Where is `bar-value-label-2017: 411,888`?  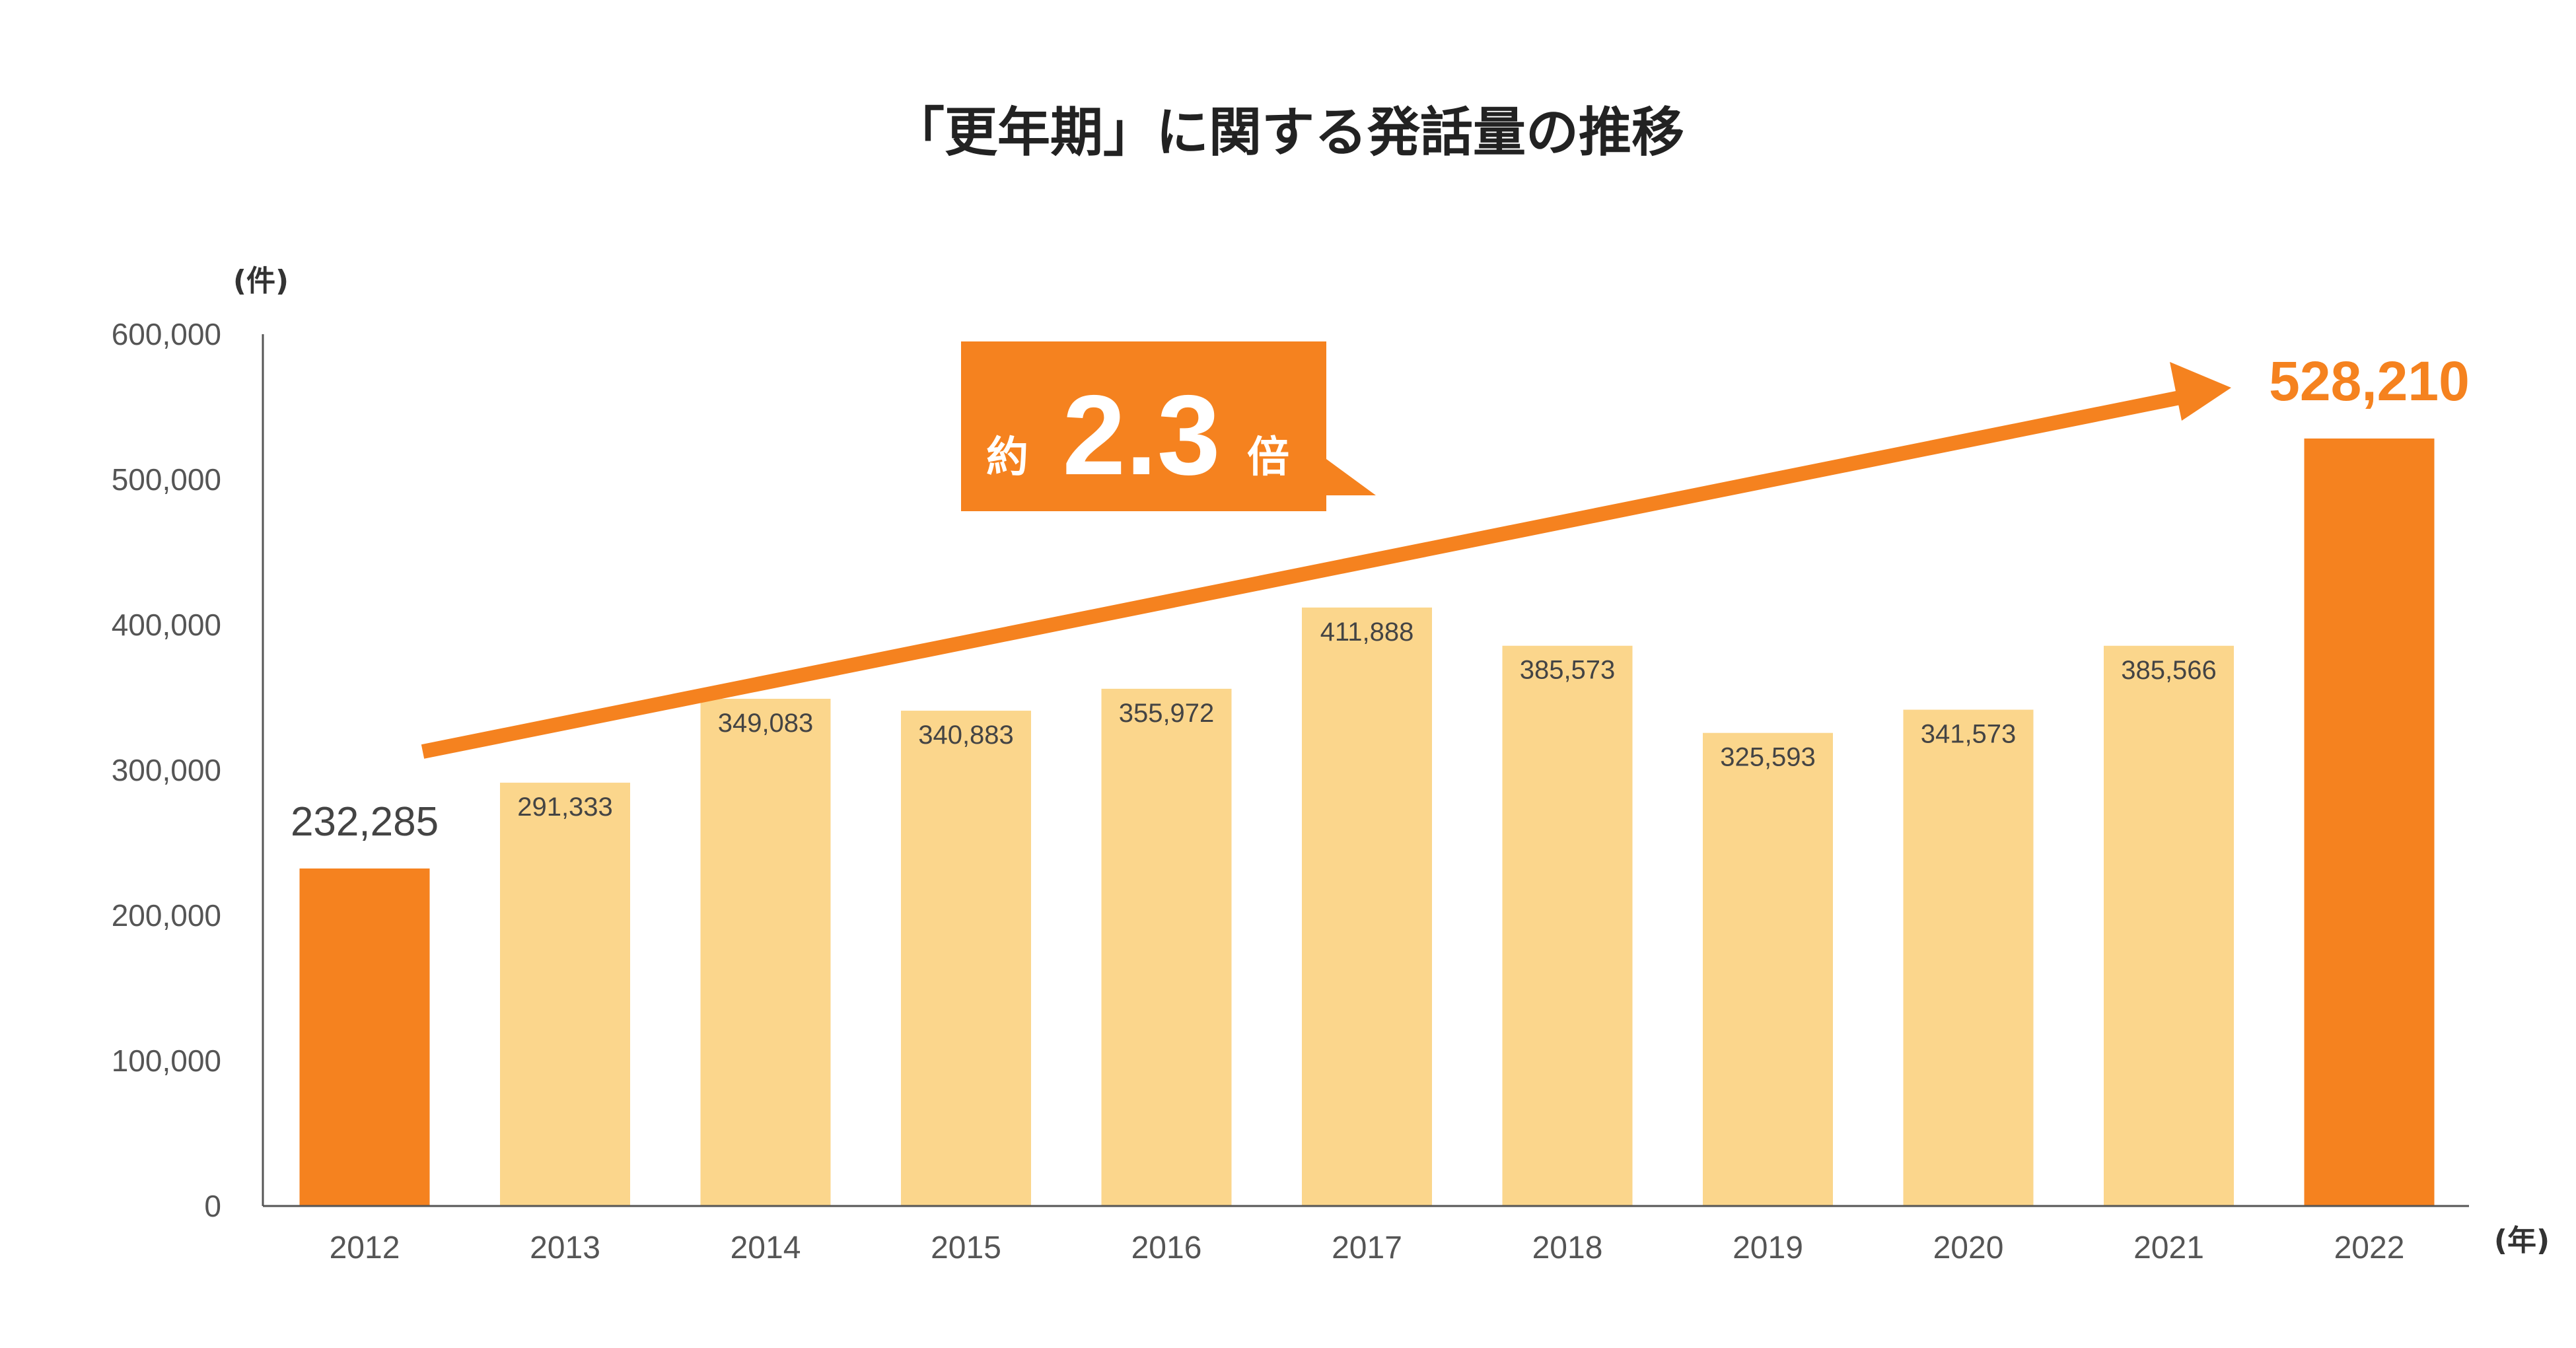
bar-value-label-2017: 411,888 is located at coordinates (1367, 632).